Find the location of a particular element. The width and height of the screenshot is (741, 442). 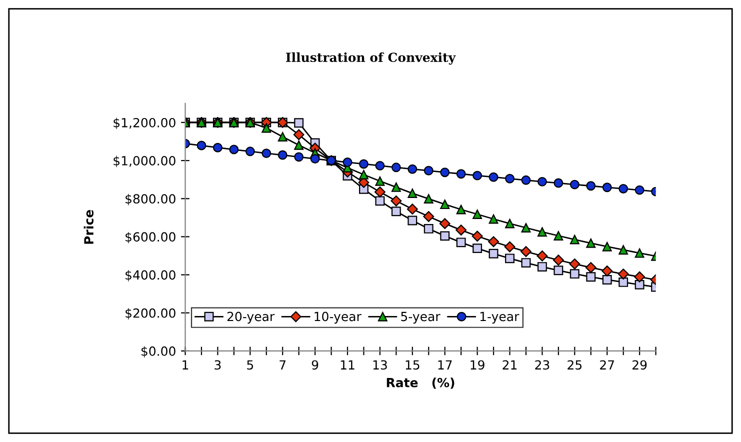

x-tick-label: 19 is located at coordinates (477, 365).